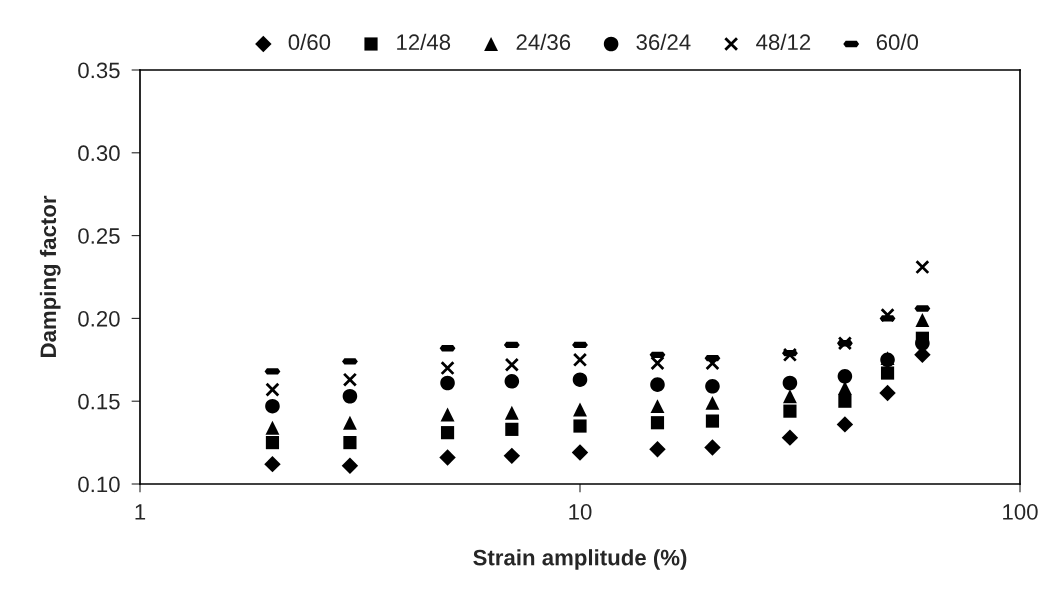  I want to click on legend-label: 12/48, so click(424, 42).